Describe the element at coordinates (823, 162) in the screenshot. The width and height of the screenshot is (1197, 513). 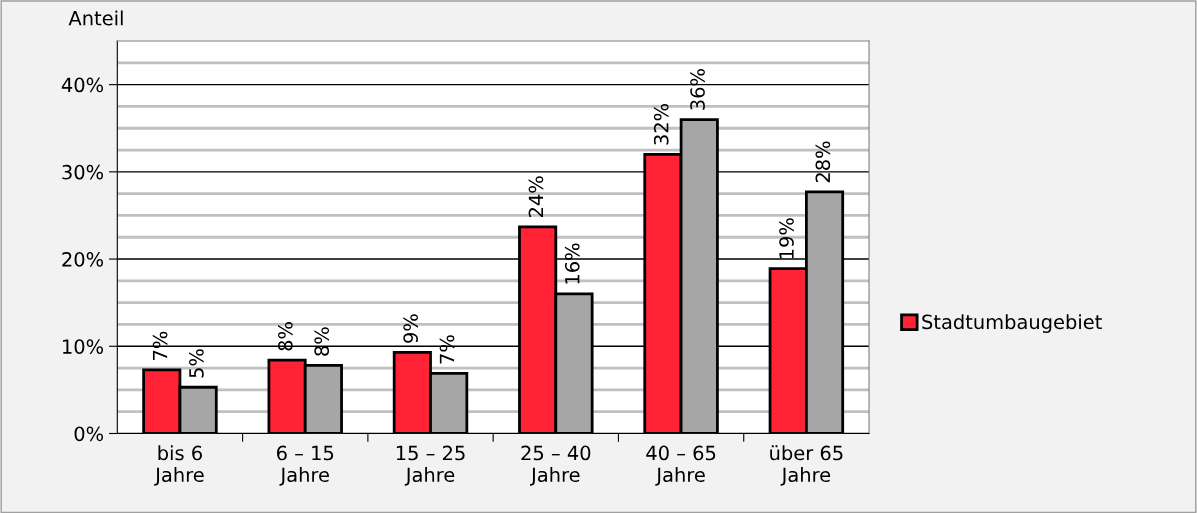
I see `data-label: 28%` at that location.